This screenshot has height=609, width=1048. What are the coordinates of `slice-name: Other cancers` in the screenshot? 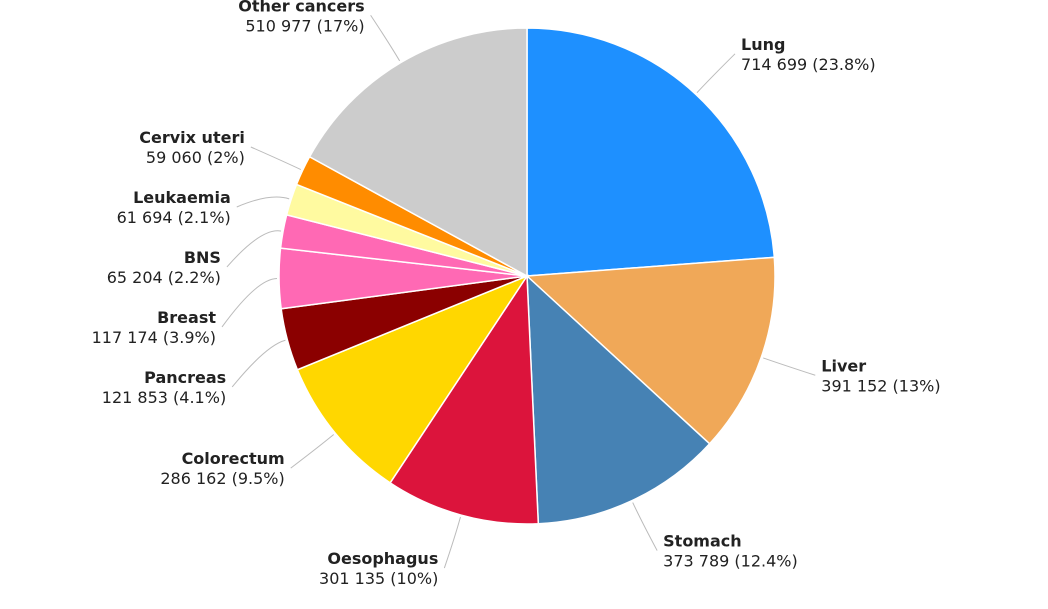 It's located at (301, 7).